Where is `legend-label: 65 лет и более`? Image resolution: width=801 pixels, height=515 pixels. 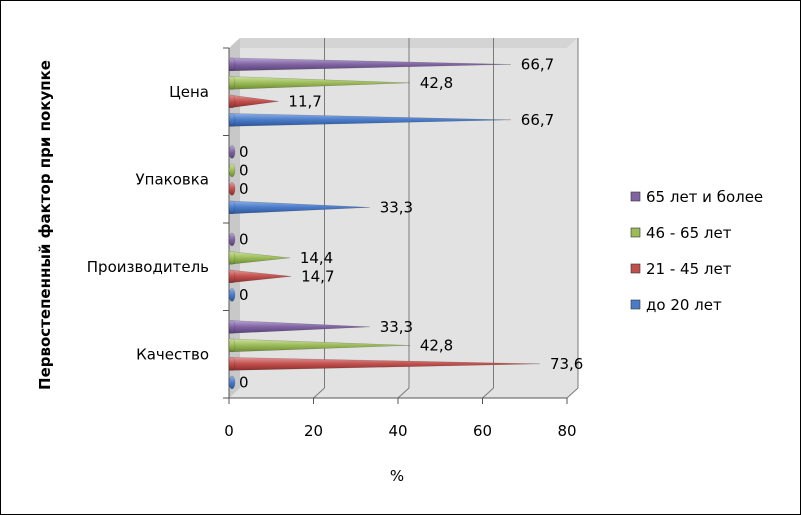
legend-label: 65 лет и более is located at coordinates (704, 197).